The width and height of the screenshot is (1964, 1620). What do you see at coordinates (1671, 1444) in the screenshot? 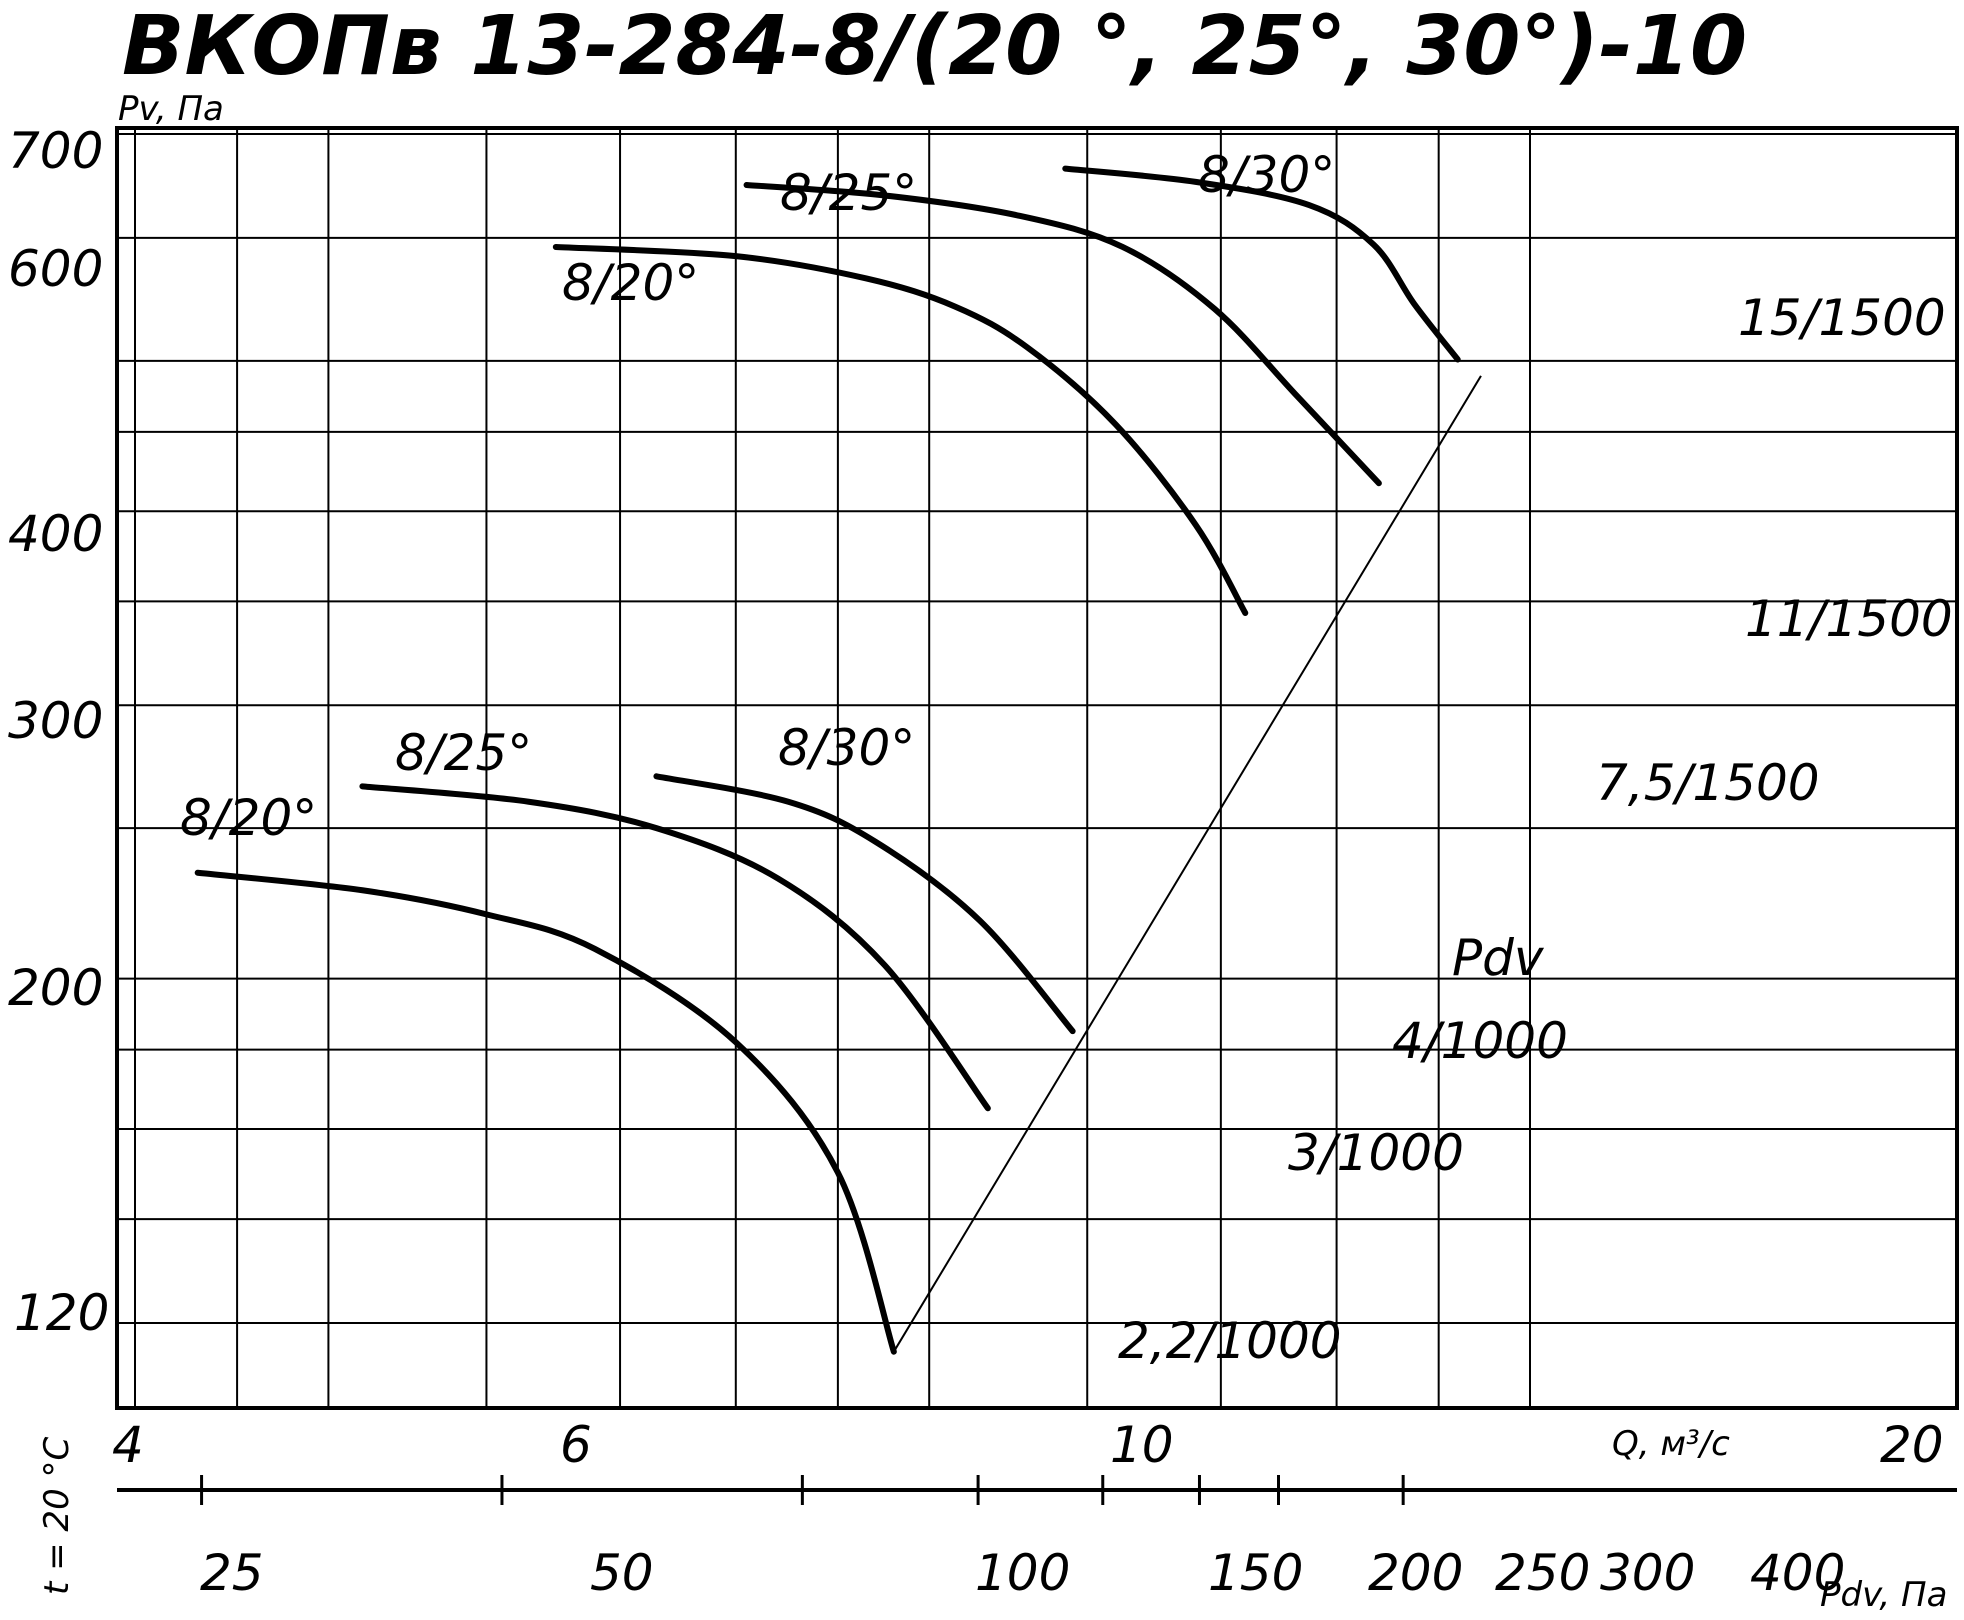
I see `x-axis-label: Q, м³/с` at bounding box center [1671, 1444].